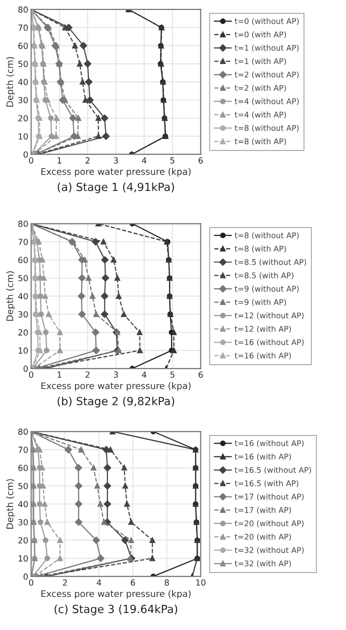  What do you see at coordinates (201, 582) in the screenshot?
I see `x-tick-label: 10` at bounding box center [201, 582].